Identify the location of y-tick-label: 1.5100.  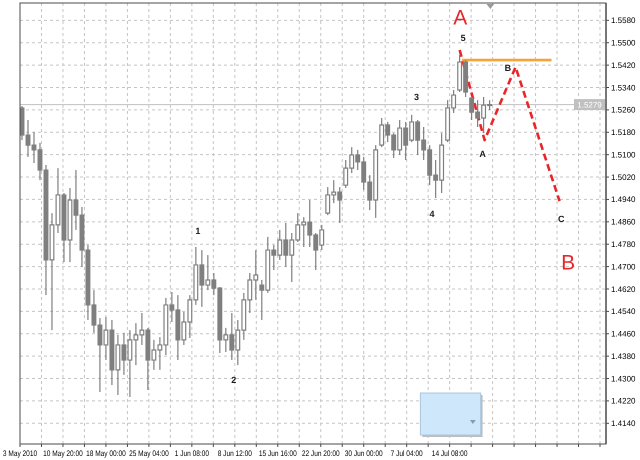
(623, 155).